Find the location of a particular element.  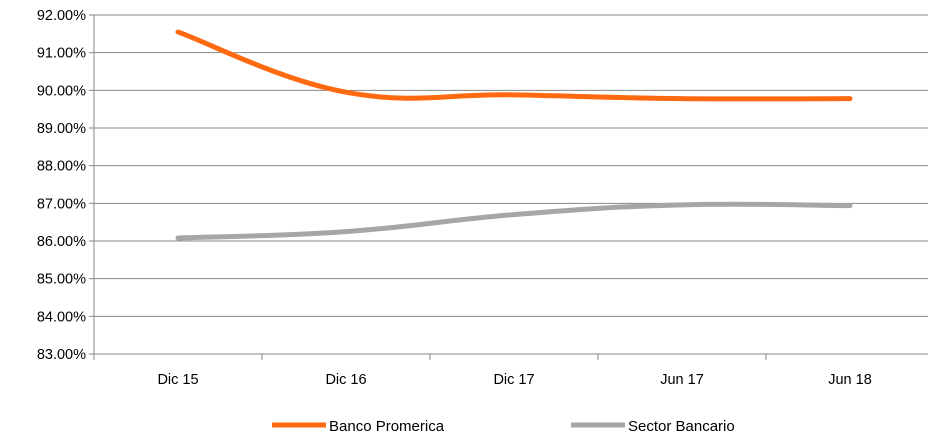

x-axis-ticks: Dic 15 Dic 16 Dic 17 Jun 17 Jun 18 is located at coordinates (514, 380).